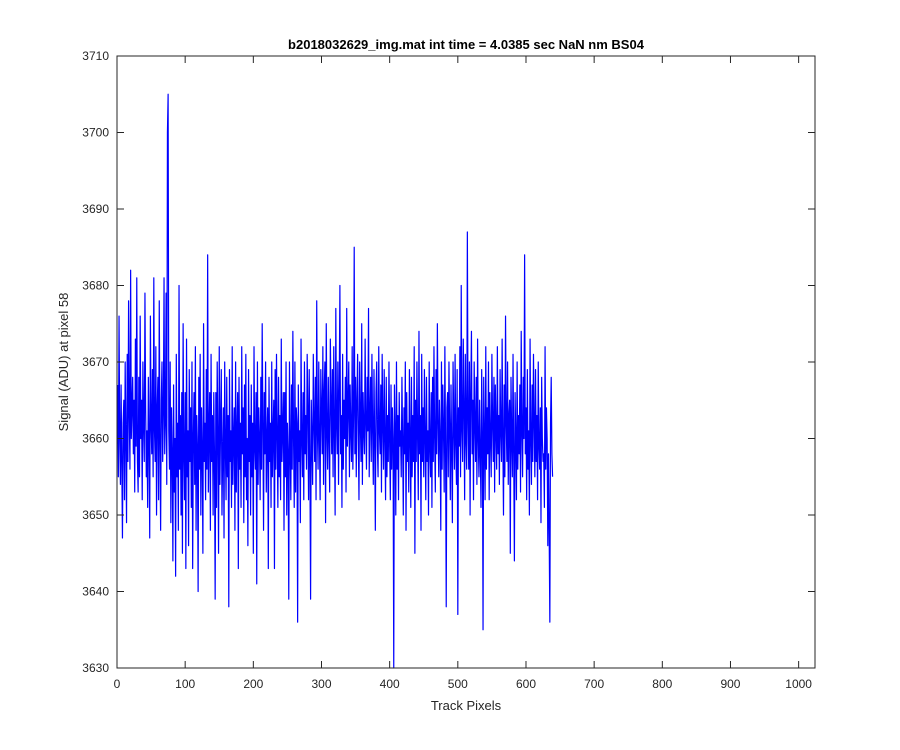  What do you see at coordinates (185, 684) in the screenshot?
I see `x-tick-label-100: 100` at bounding box center [185, 684].